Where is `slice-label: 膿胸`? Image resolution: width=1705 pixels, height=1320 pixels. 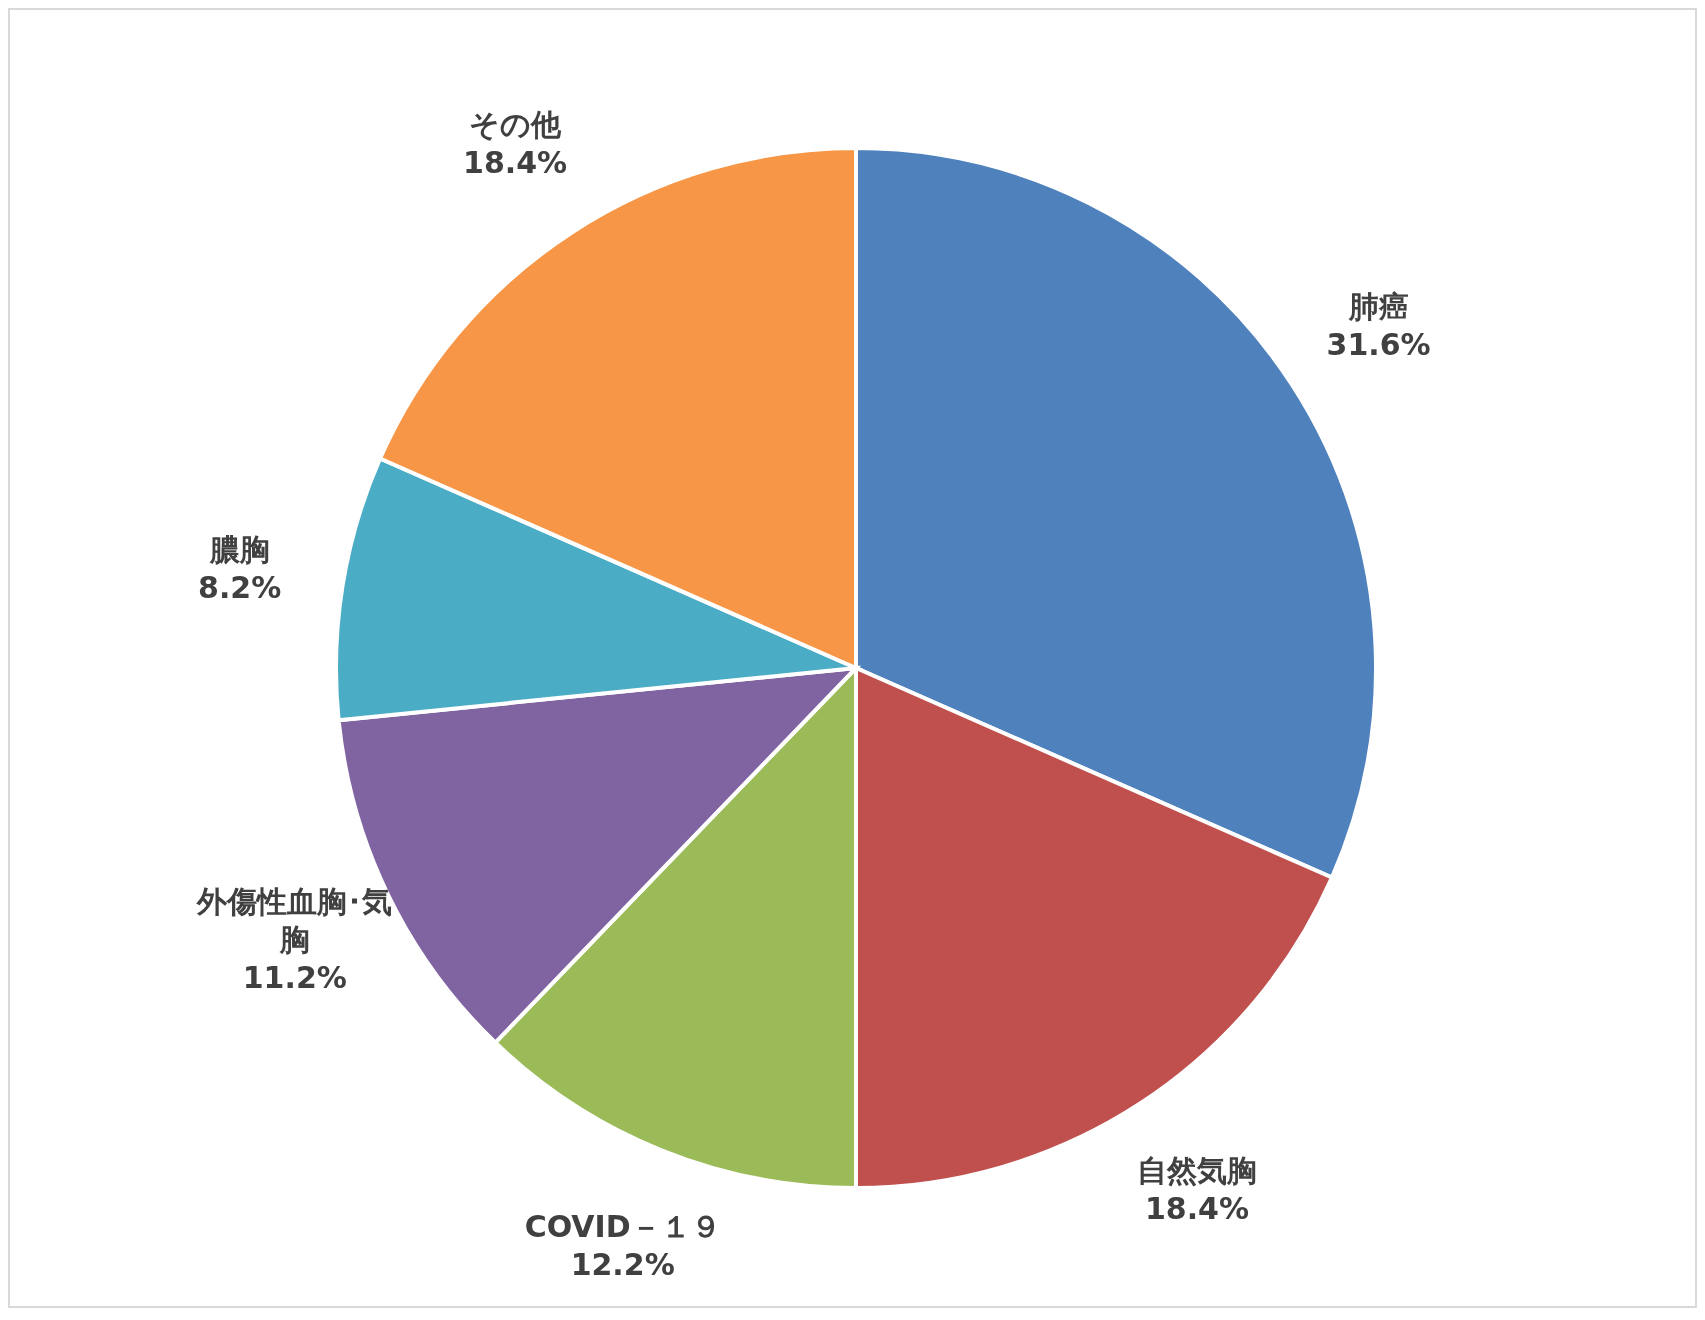 slice-label: 膿胸 is located at coordinates (239, 549).